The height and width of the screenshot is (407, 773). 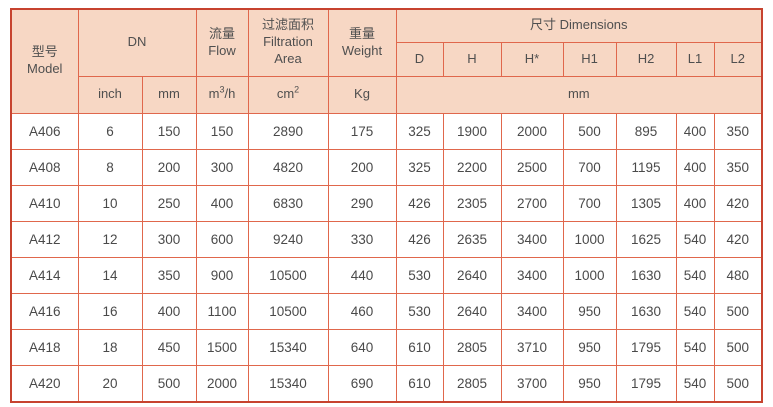 What do you see at coordinates (472, 311) in the screenshot?
I see `cell-h: 2640` at bounding box center [472, 311].